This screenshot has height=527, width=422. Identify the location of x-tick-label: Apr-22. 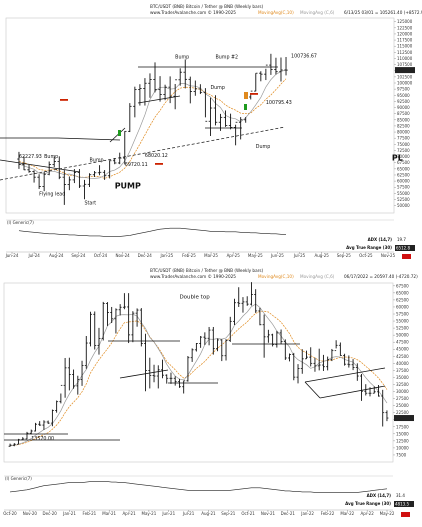
(368, 513).